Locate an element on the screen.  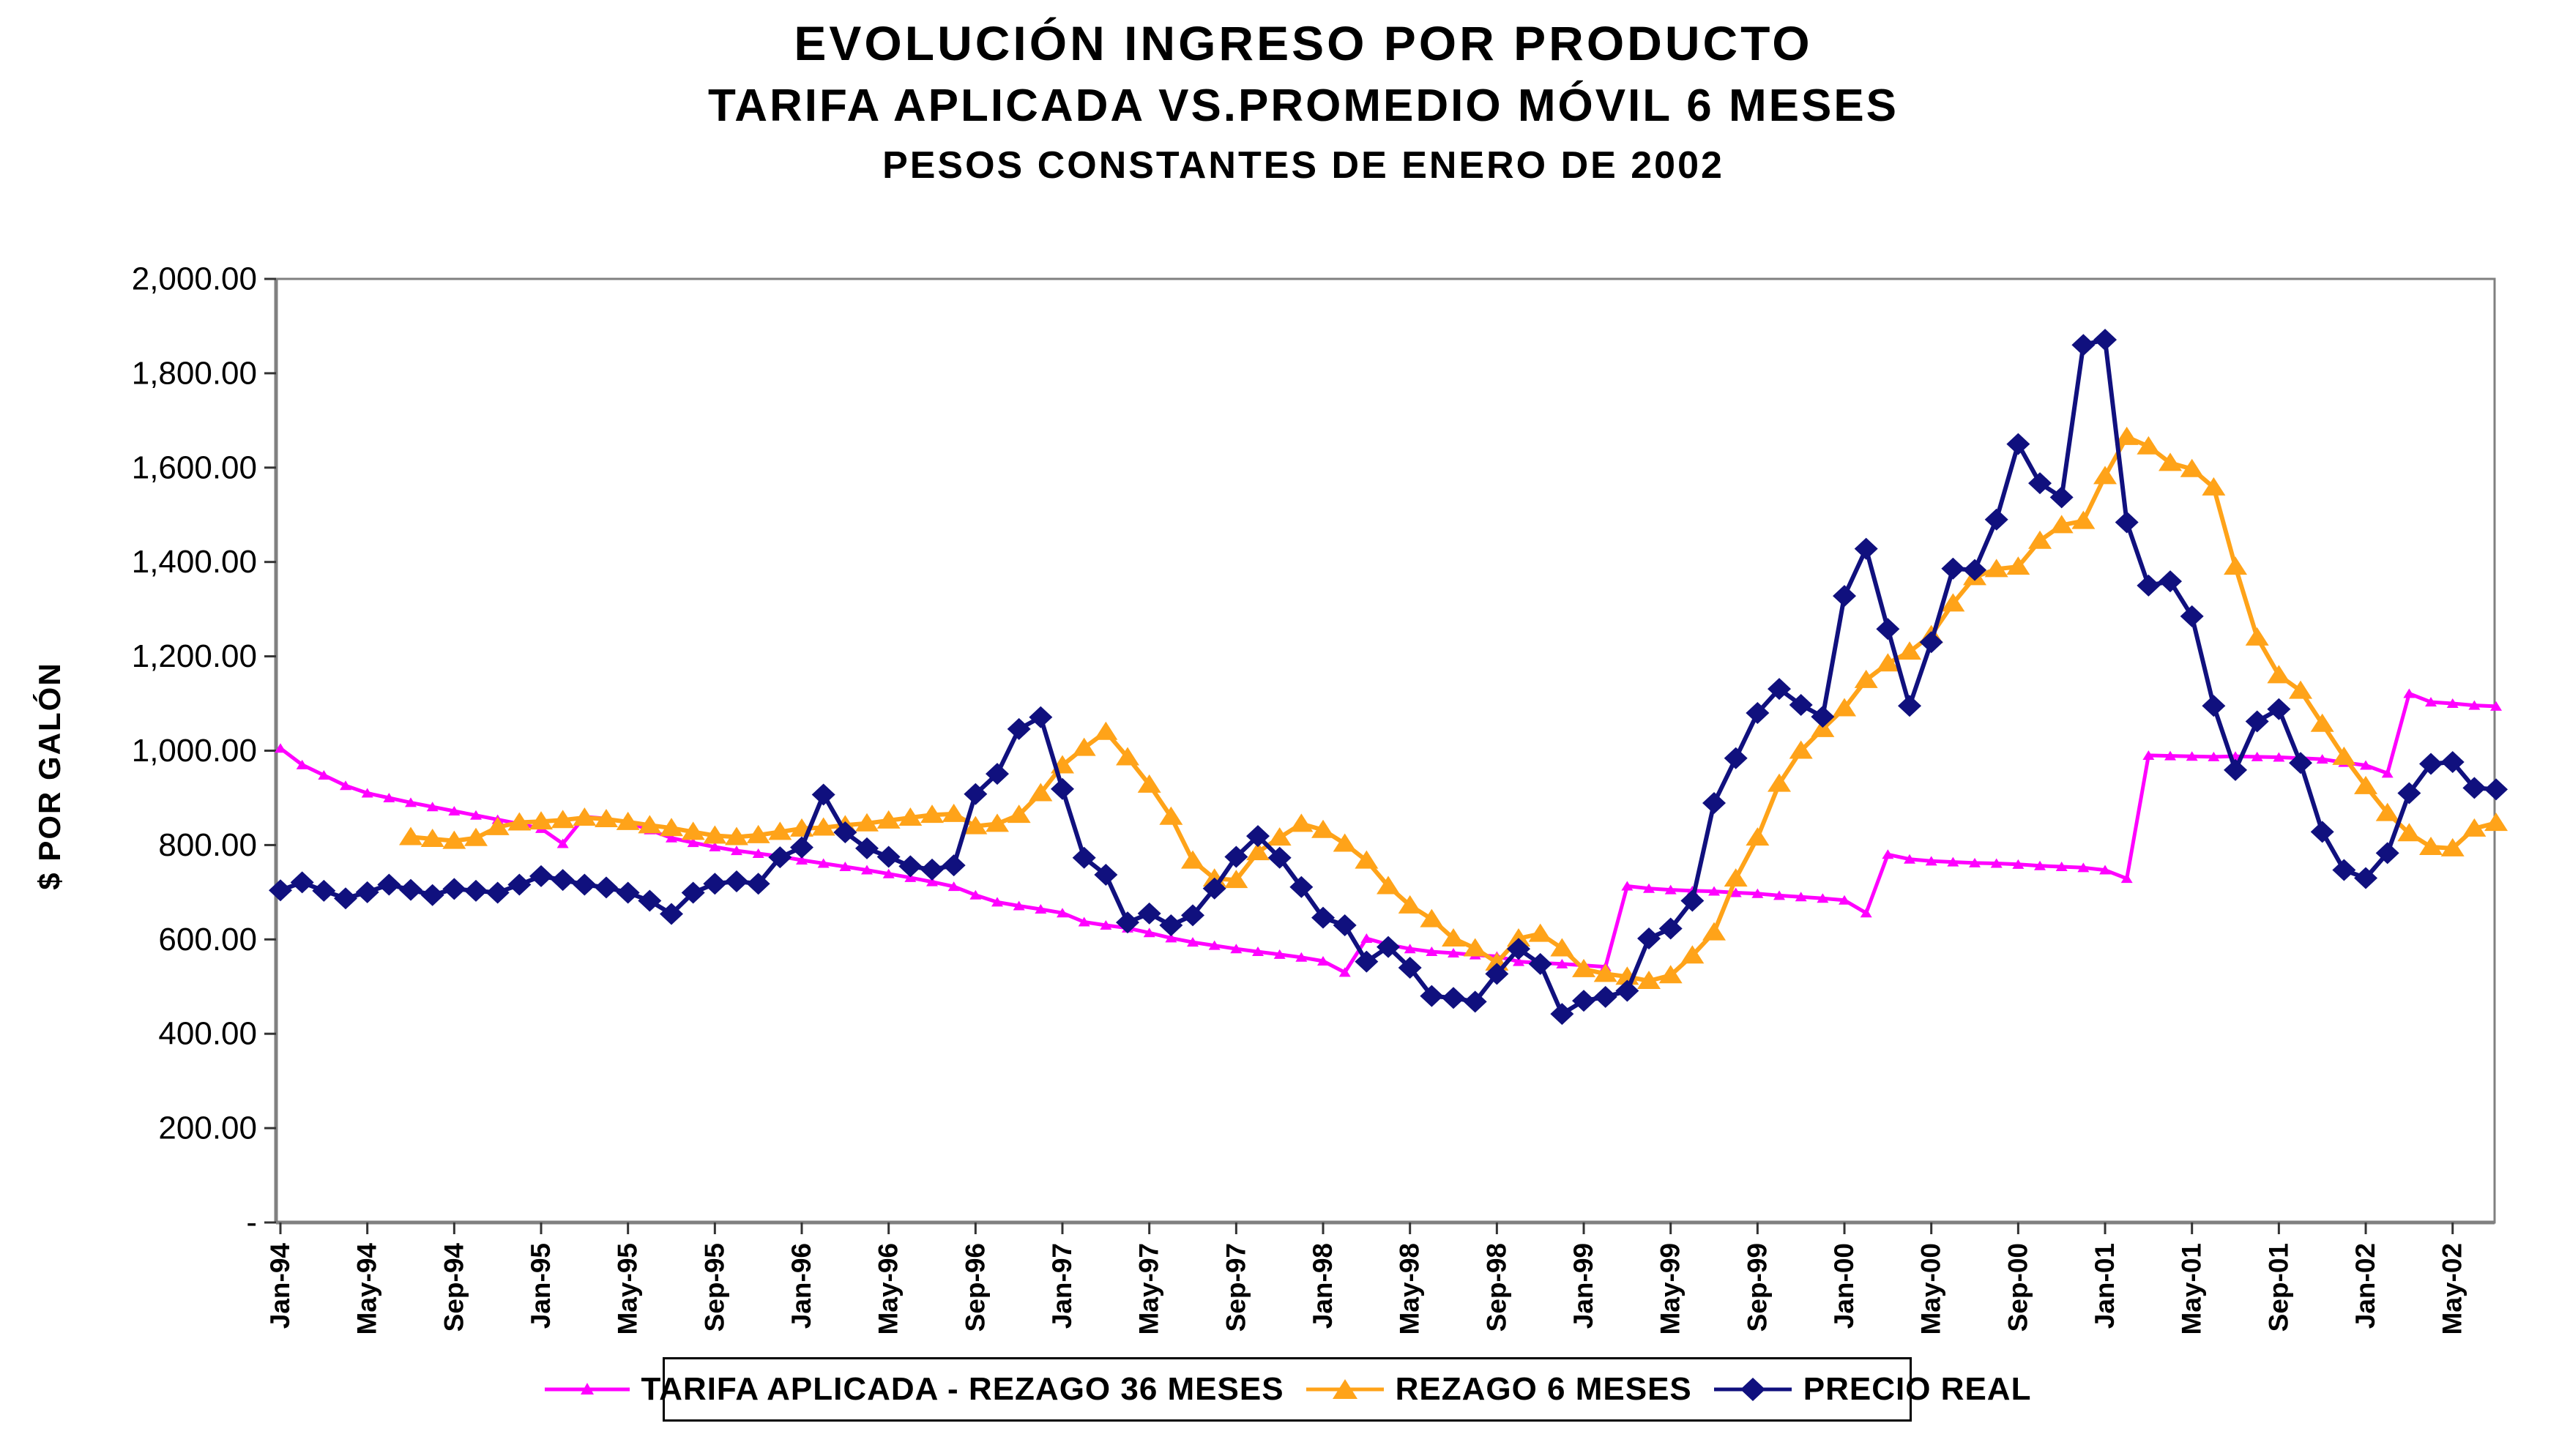
y-tick-label: 400.00 is located at coordinates (207, 1034).